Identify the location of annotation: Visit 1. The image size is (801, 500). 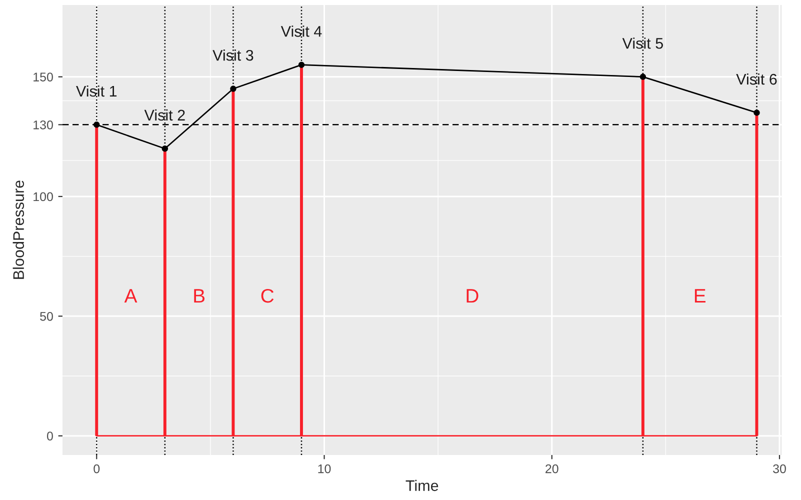
(96, 91).